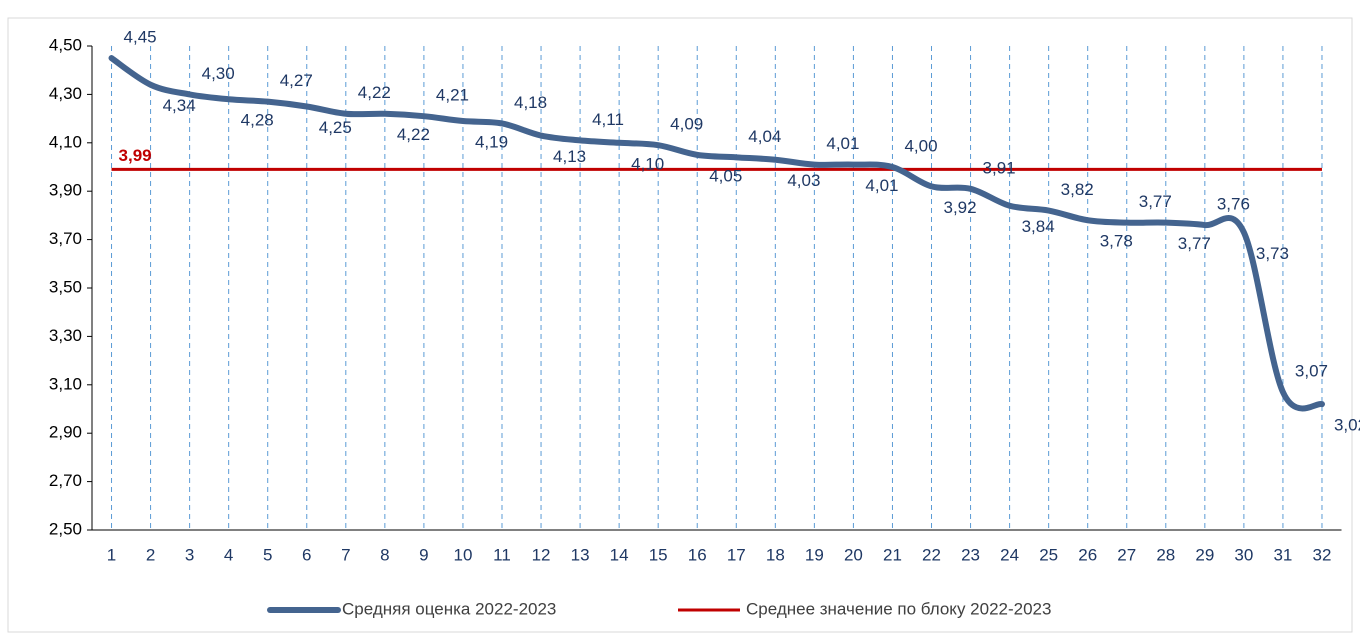  Describe the element at coordinates (898, 608) in the screenshot. I see `legend-label: Среднее значение по блоку 2022-2023` at that location.